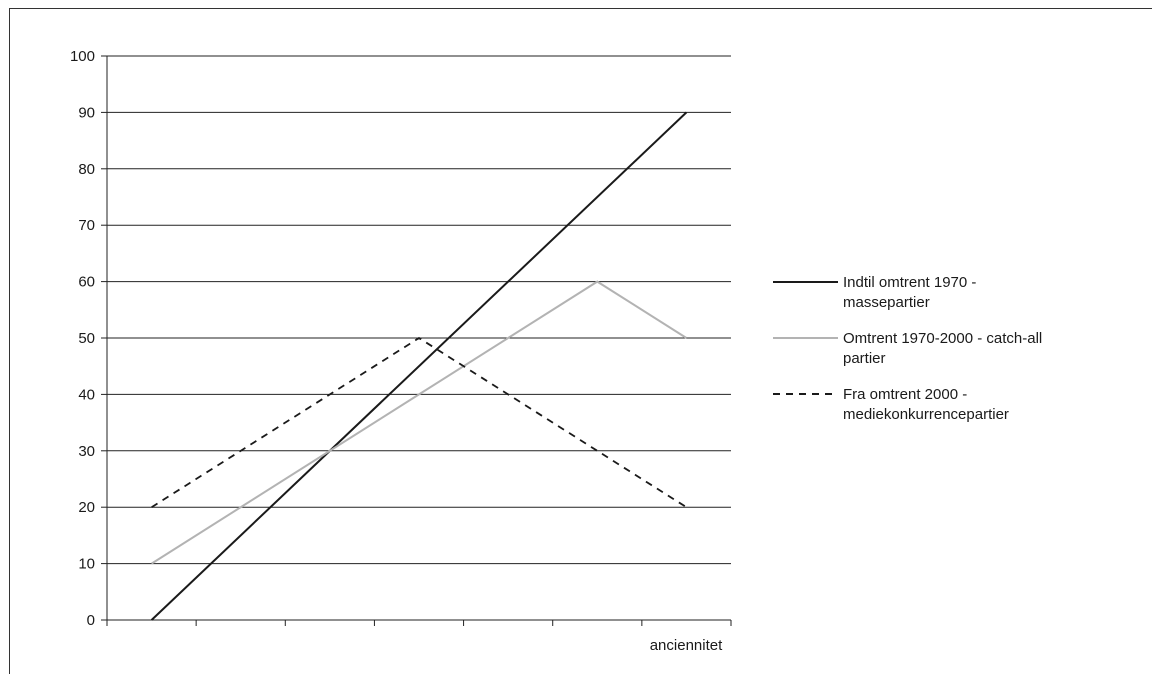  Describe the element at coordinates (942, 338) in the screenshot. I see `legend-label-2-line-1: Omtrent 1970-2000 - catch-all` at that location.